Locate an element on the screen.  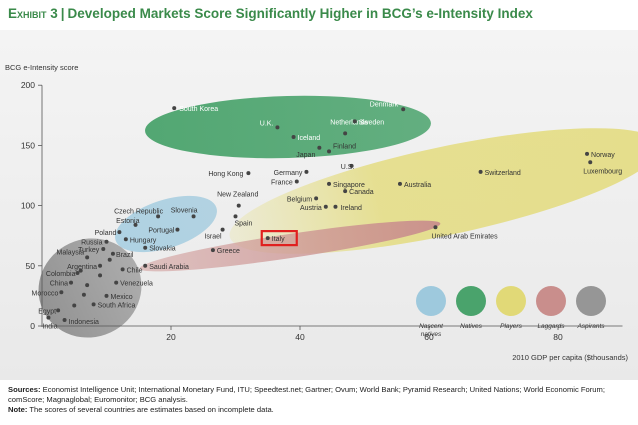
zone-natives is located at coordinates (288, 127).